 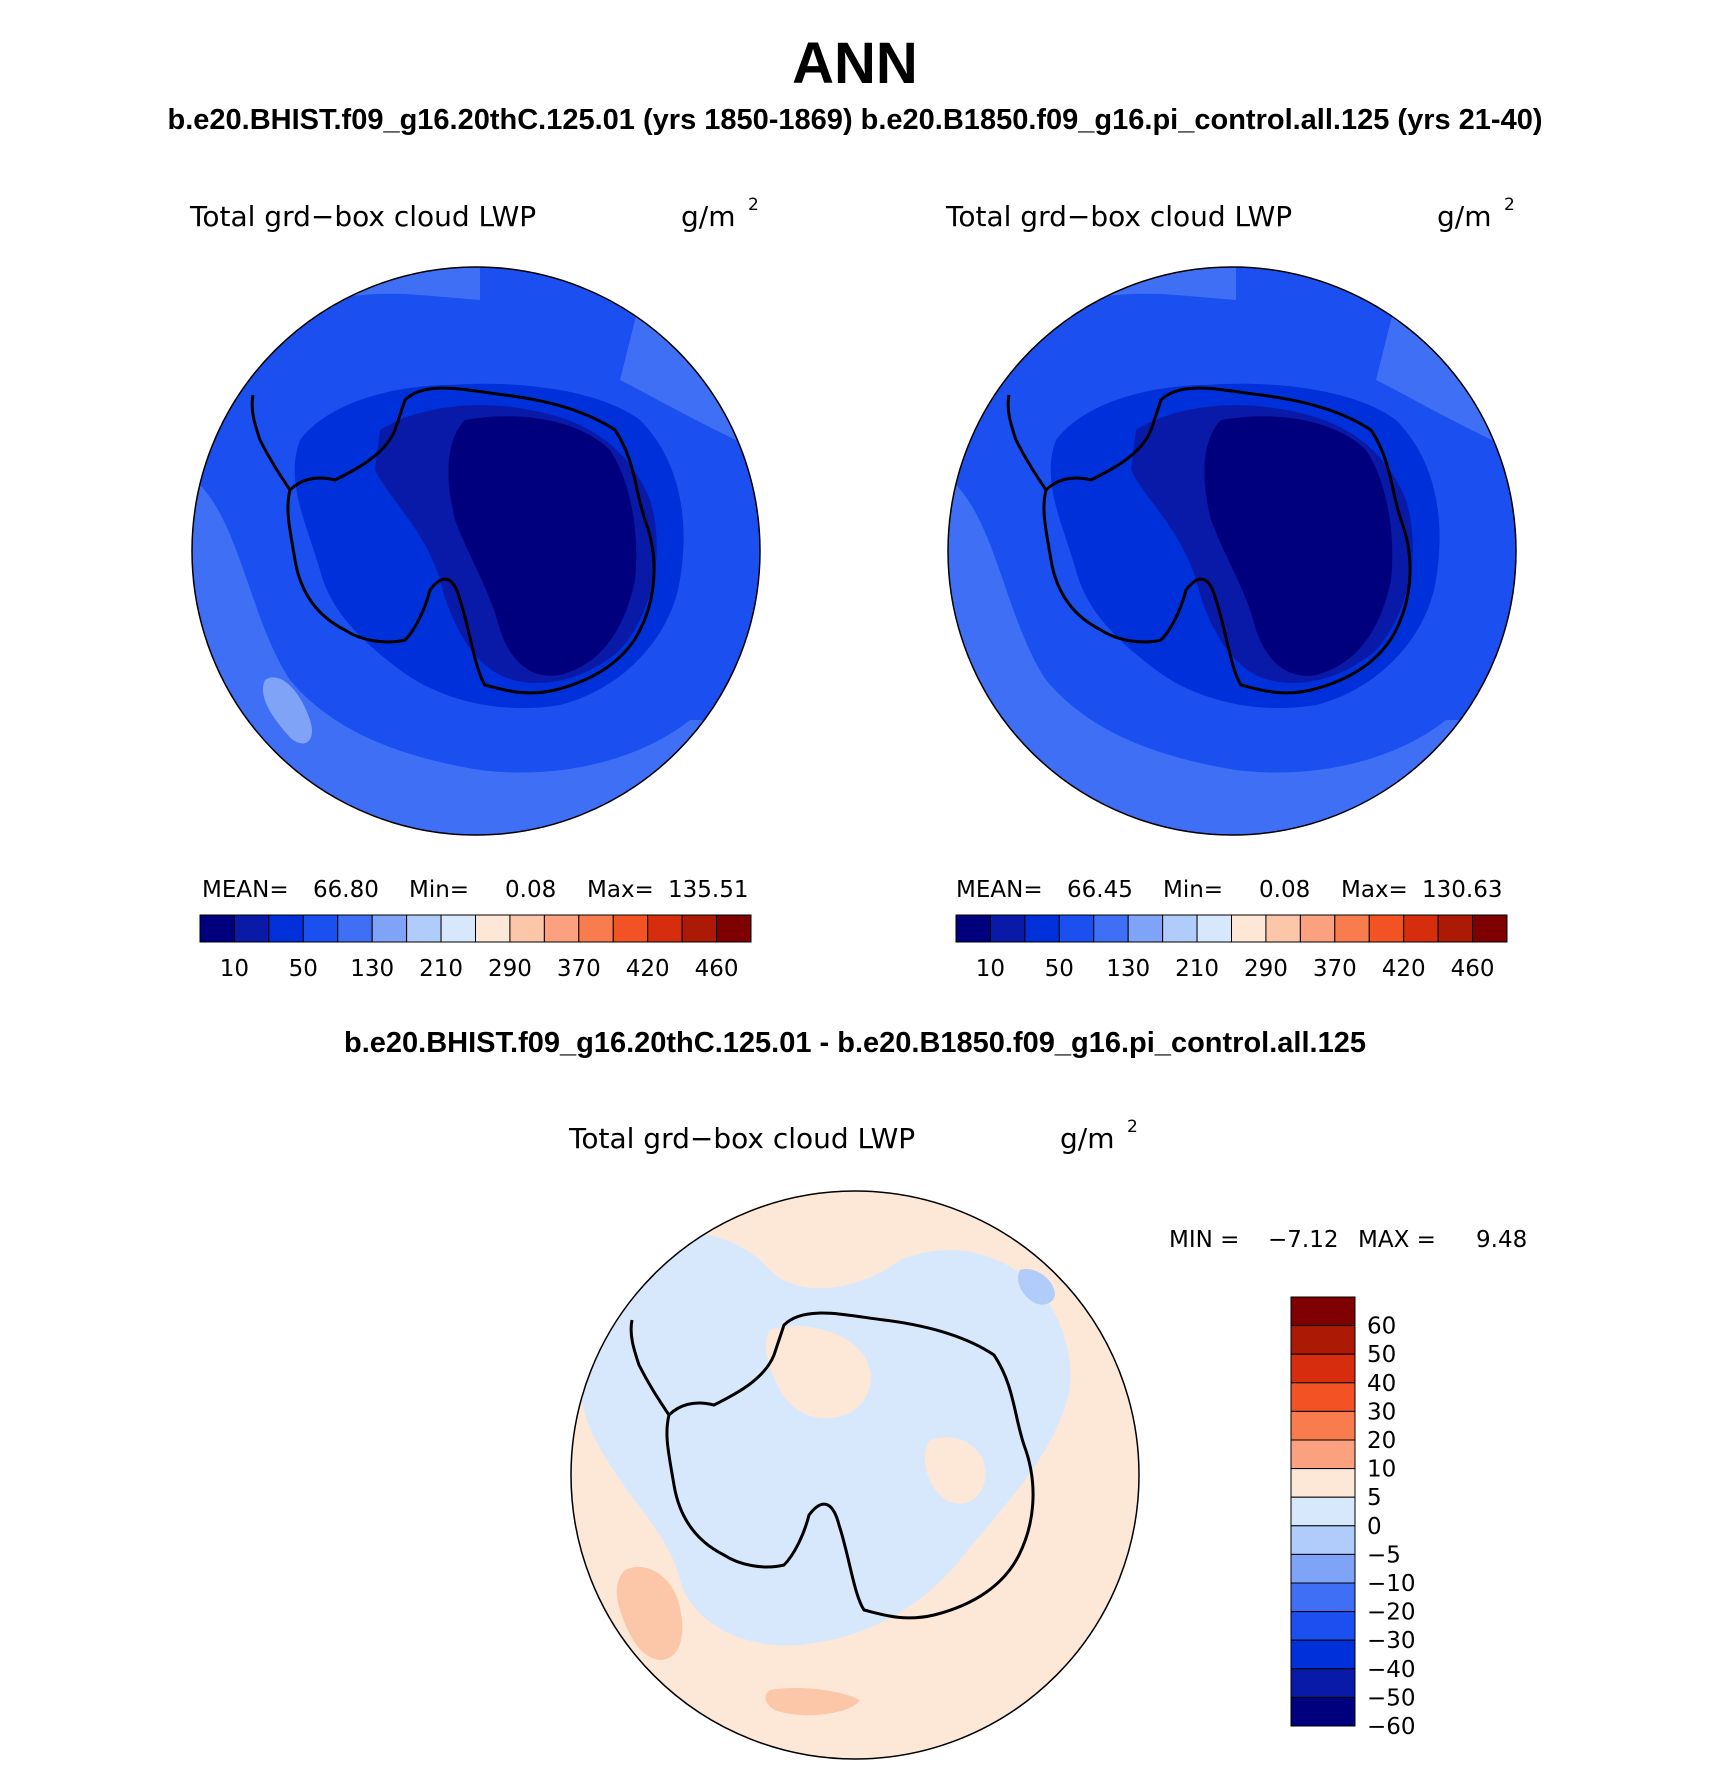 What do you see at coordinates (855, 1475) in the screenshot?
I see `panel-3-map-border` at bounding box center [855, 1475].